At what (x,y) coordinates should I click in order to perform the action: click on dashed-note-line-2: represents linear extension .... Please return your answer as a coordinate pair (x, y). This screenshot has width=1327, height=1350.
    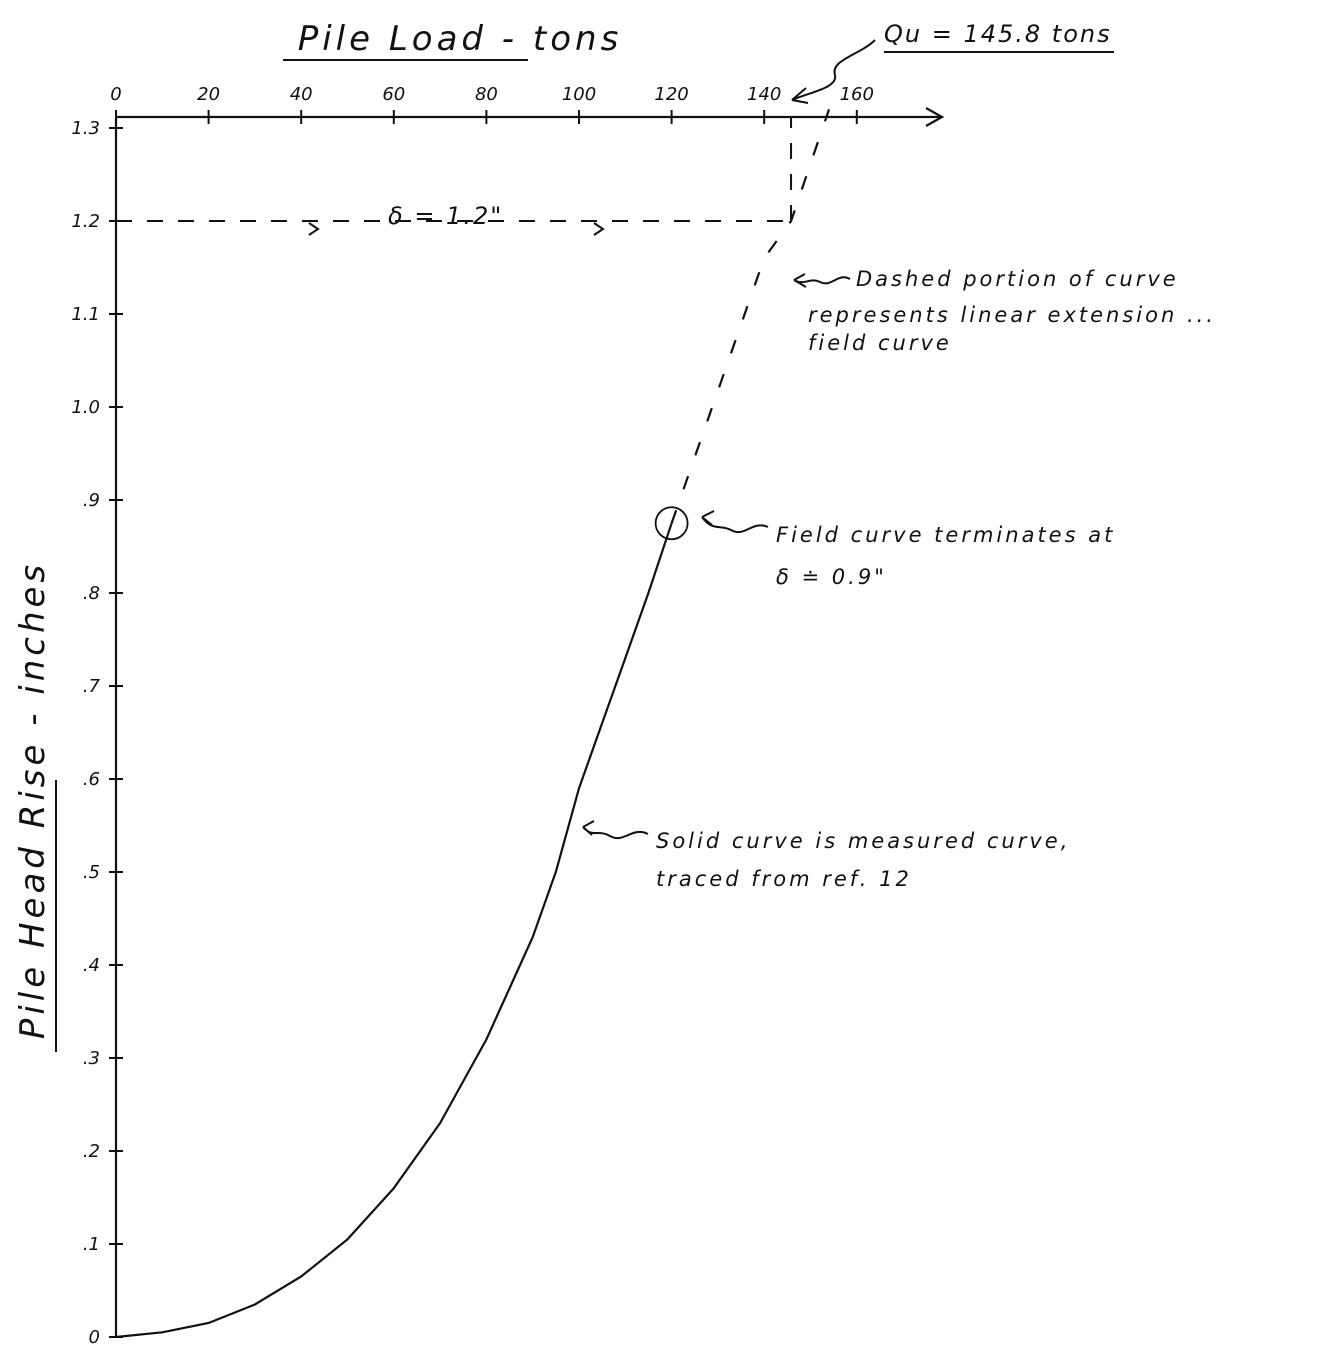
    Looking at the image, I should click on (1012, 315).